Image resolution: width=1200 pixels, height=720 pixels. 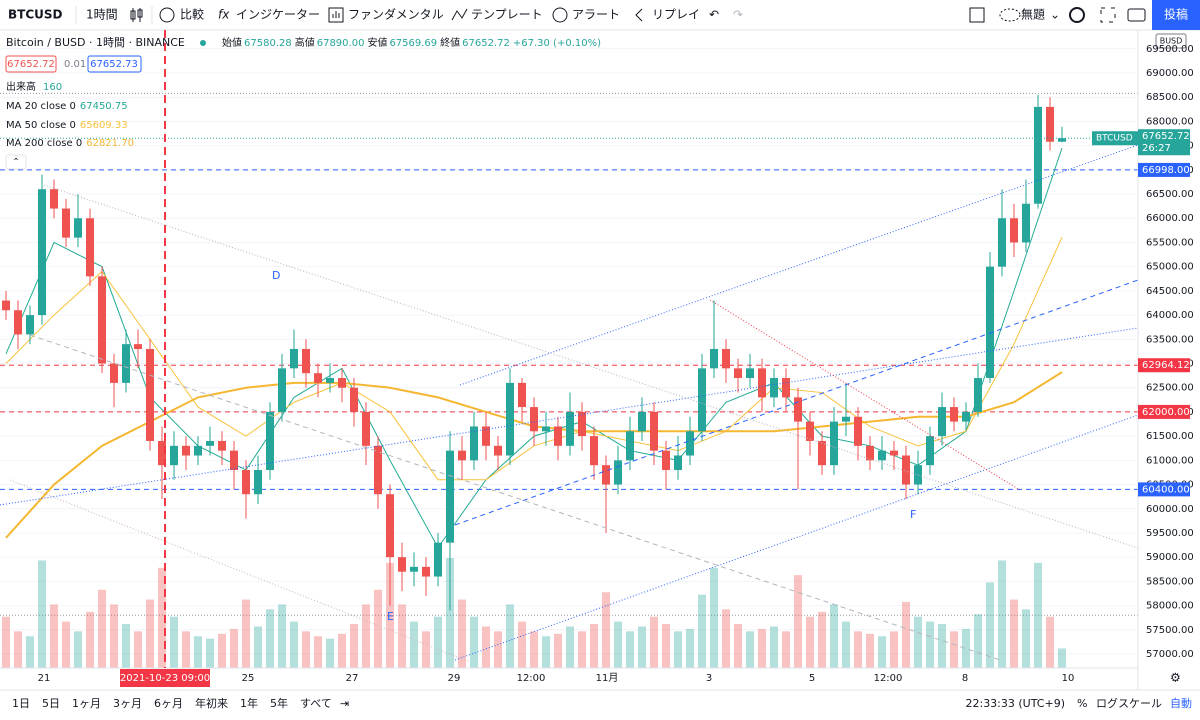 What do you see at coordinates (560, 15) in the screenshot?
I see `alert-icon` at bounding box center [560, 15].